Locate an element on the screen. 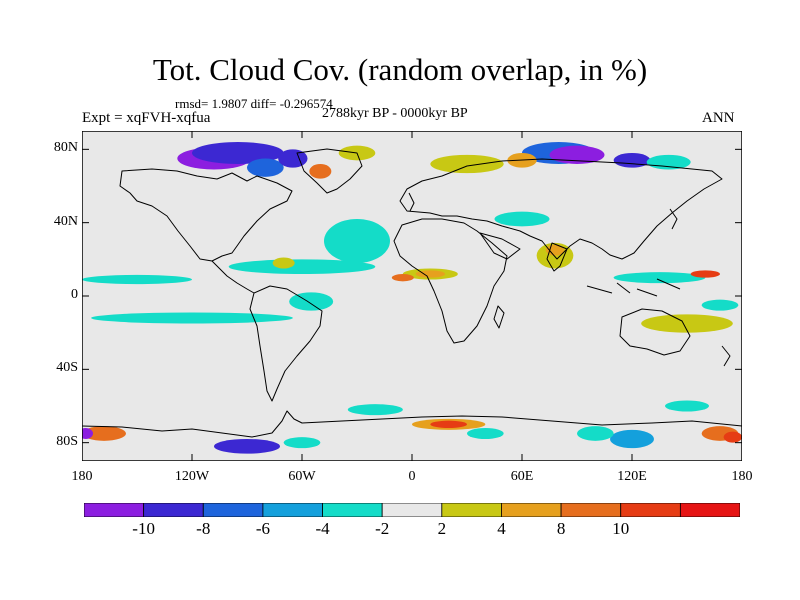 The image size is (800, 600). stats-label: rmsd= 1.9807 diff= -0.296574 is located at coordinates (254, 103).